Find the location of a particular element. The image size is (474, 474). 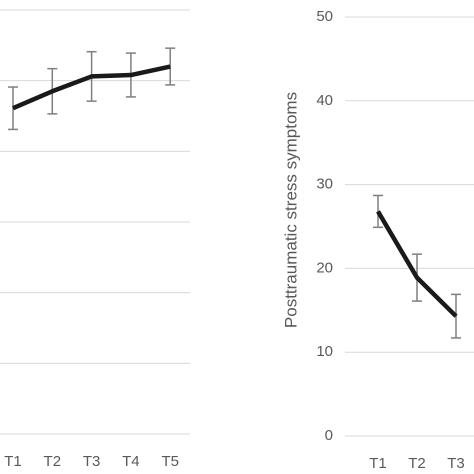

y-tick-label: 10 is located at coordinates (324, 351).